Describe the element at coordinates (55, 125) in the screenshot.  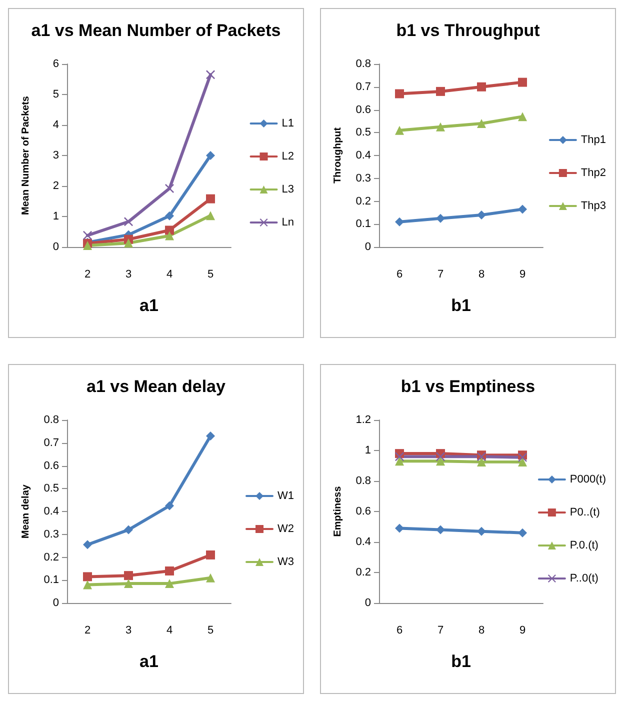
I see `y-tick-label: 4` at that location.